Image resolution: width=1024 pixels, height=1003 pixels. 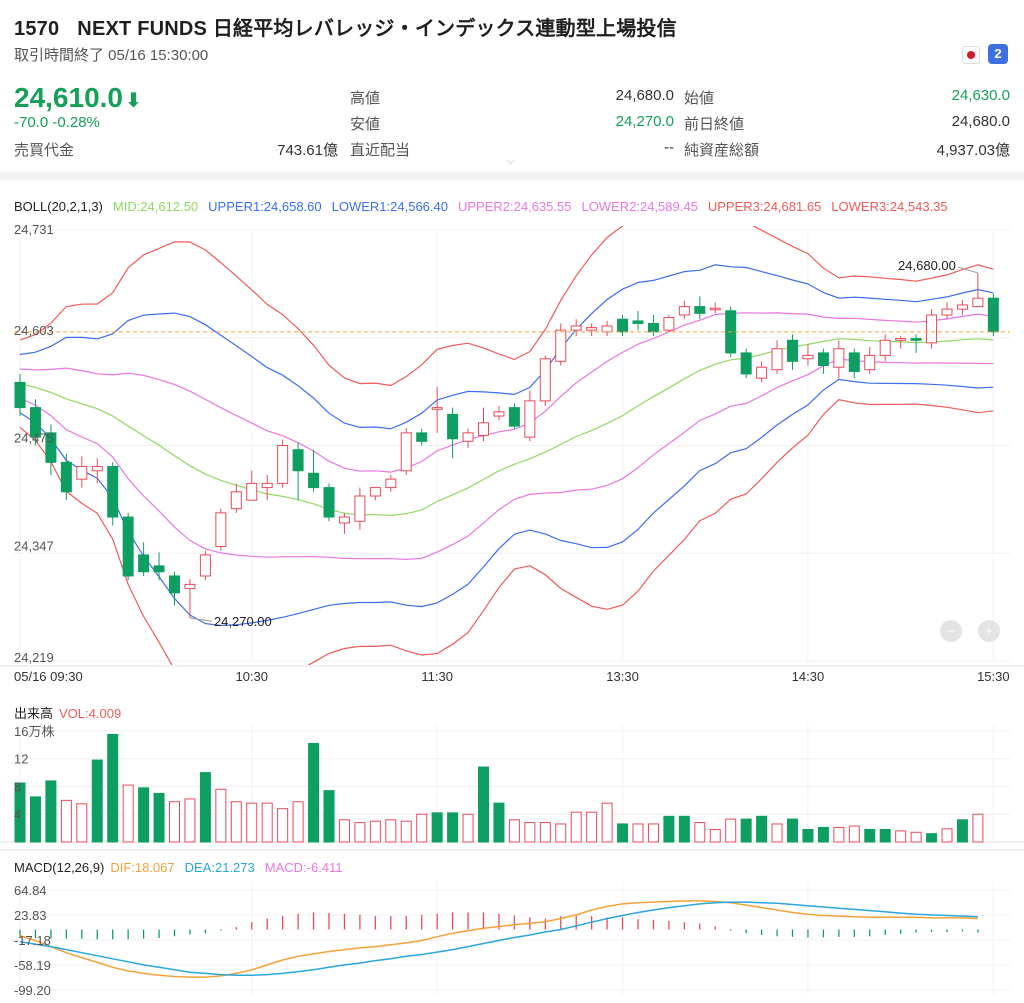 What do you see at coordinates (32, 940) in the screenshot?
I see `macd-axis-tick: -17.18` at bounding box center [32, 940].